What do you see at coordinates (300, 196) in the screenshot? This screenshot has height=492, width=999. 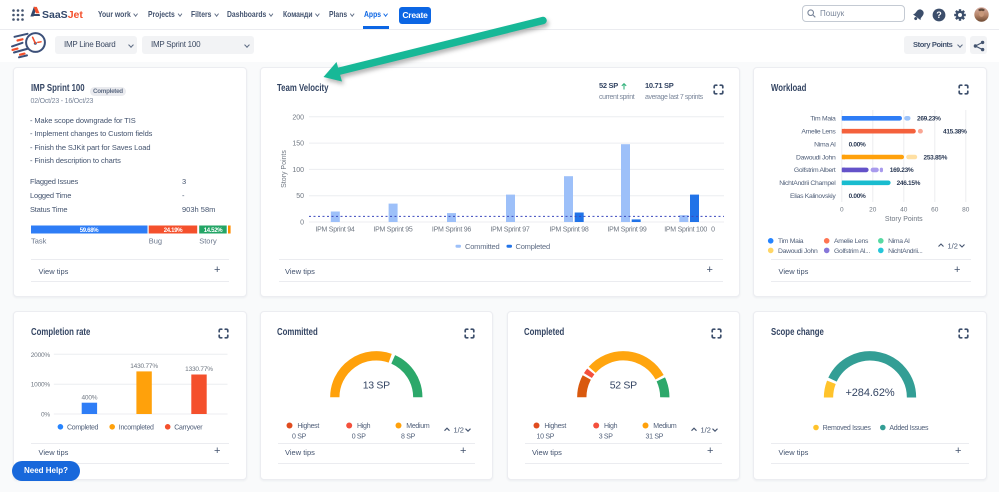 I see `svg-text: 50` at bounding box center [300, 196].